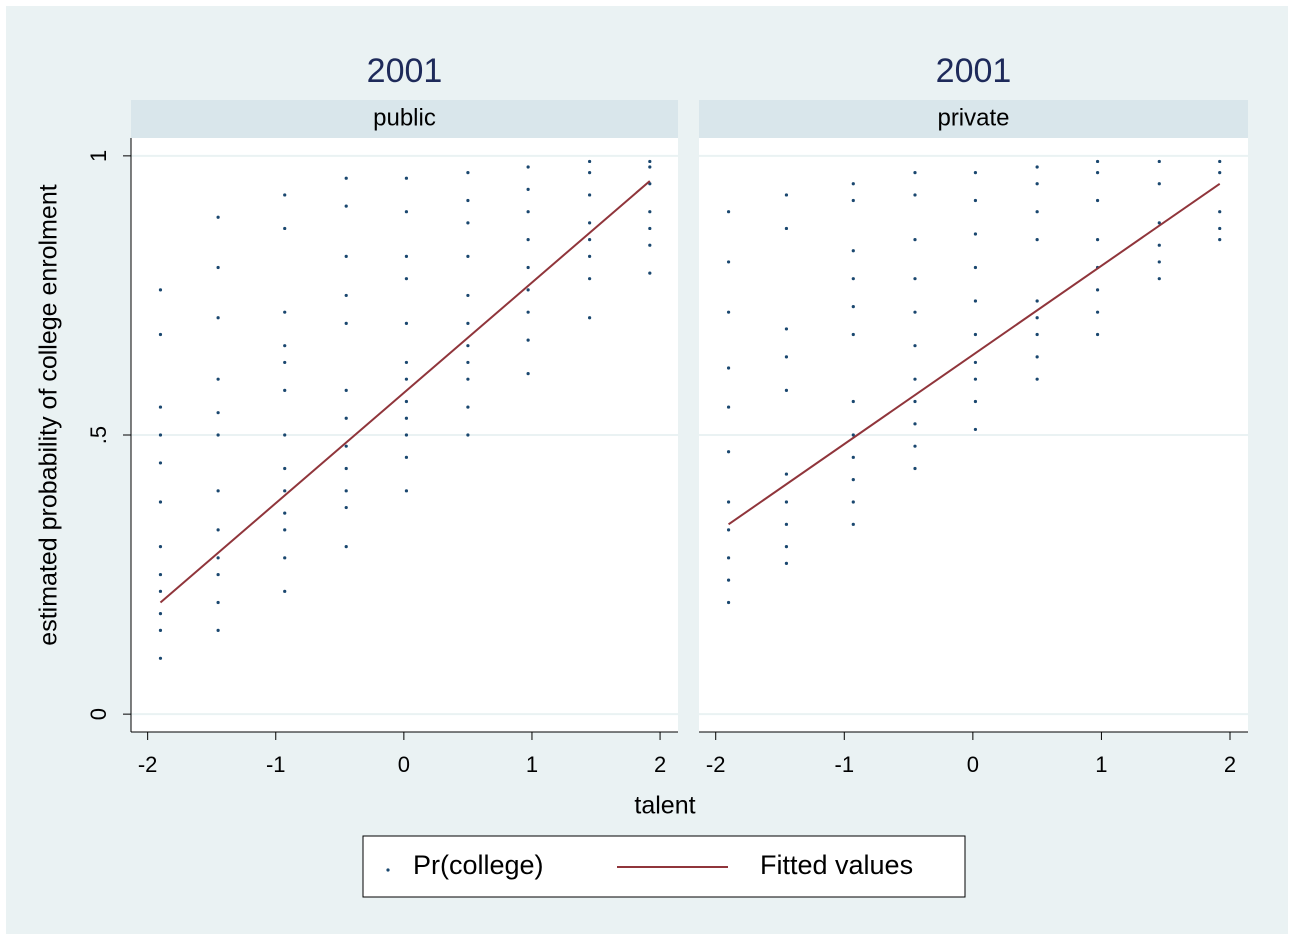  I want to click on strip, so click(404, 119).